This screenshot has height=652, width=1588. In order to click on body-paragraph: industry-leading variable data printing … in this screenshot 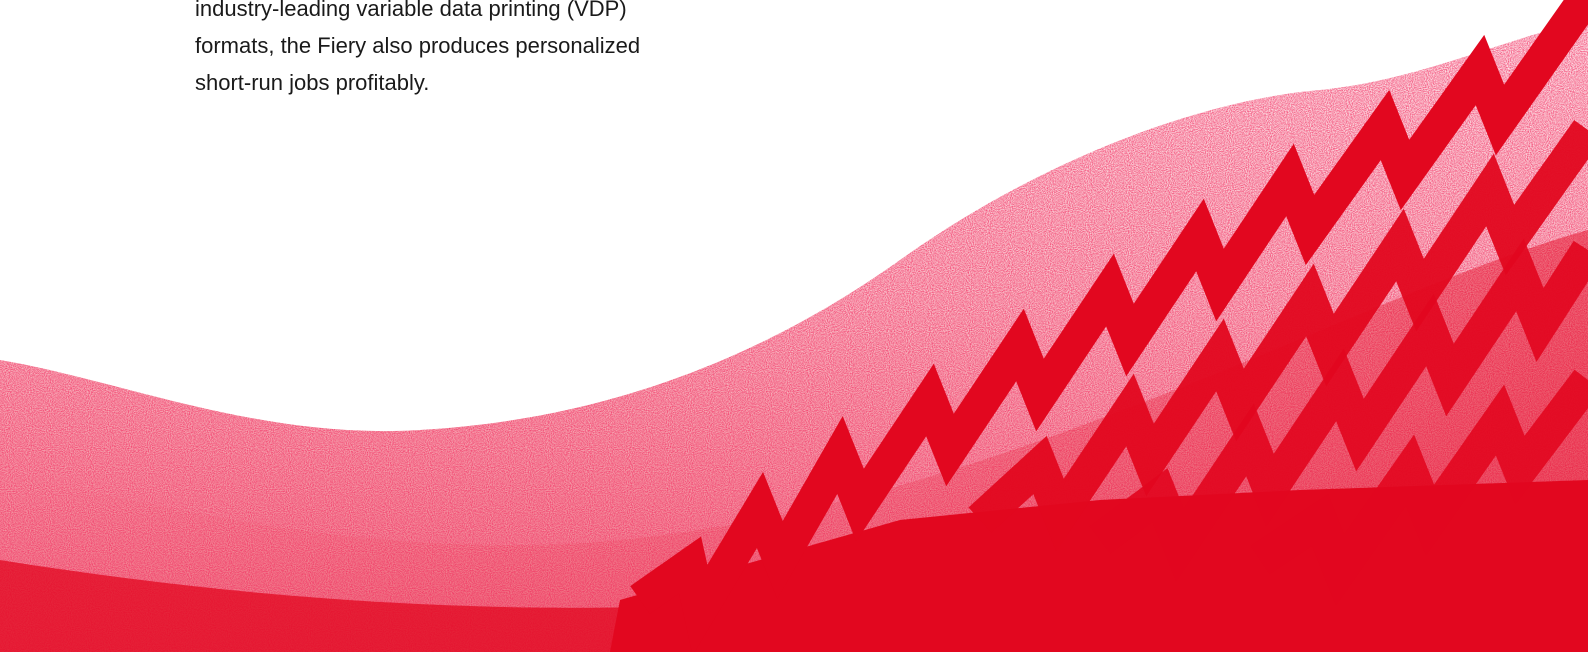, I will do `click(455, 50)`.